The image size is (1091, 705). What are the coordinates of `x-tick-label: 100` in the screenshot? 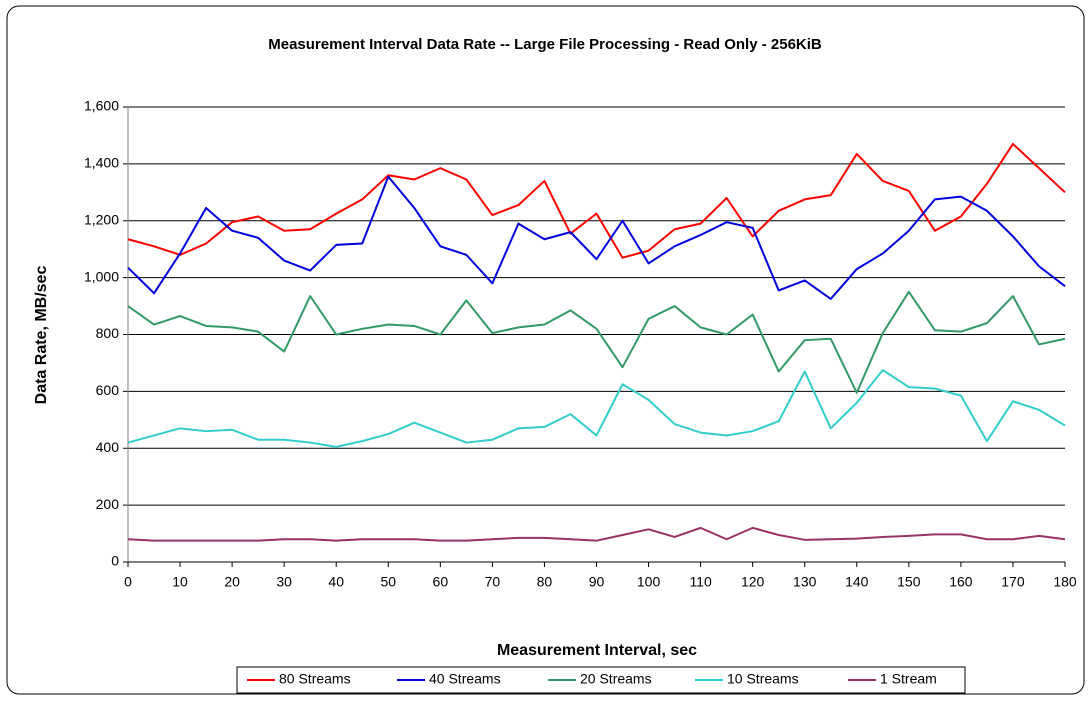 It's located at (649, 582).